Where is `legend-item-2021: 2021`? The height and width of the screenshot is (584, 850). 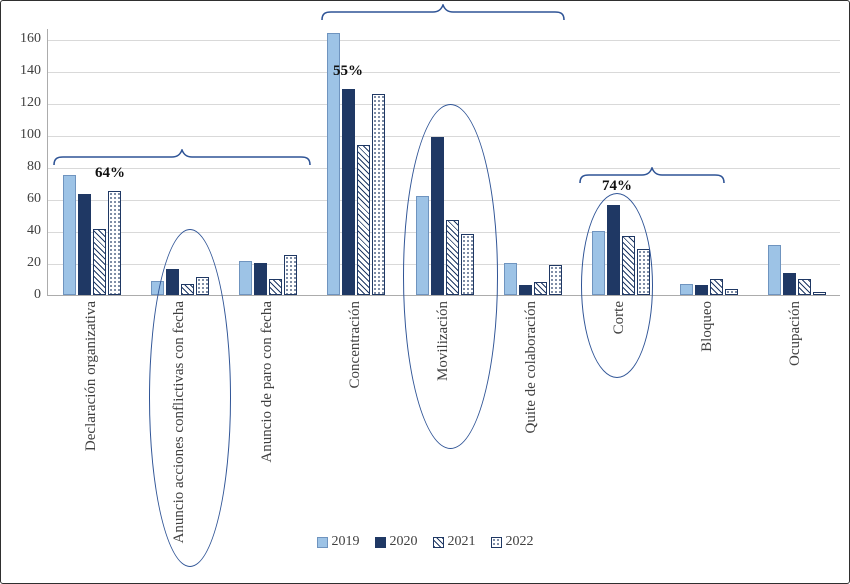
legend-item-2021: 2021 is located at coordinates (454, 542).